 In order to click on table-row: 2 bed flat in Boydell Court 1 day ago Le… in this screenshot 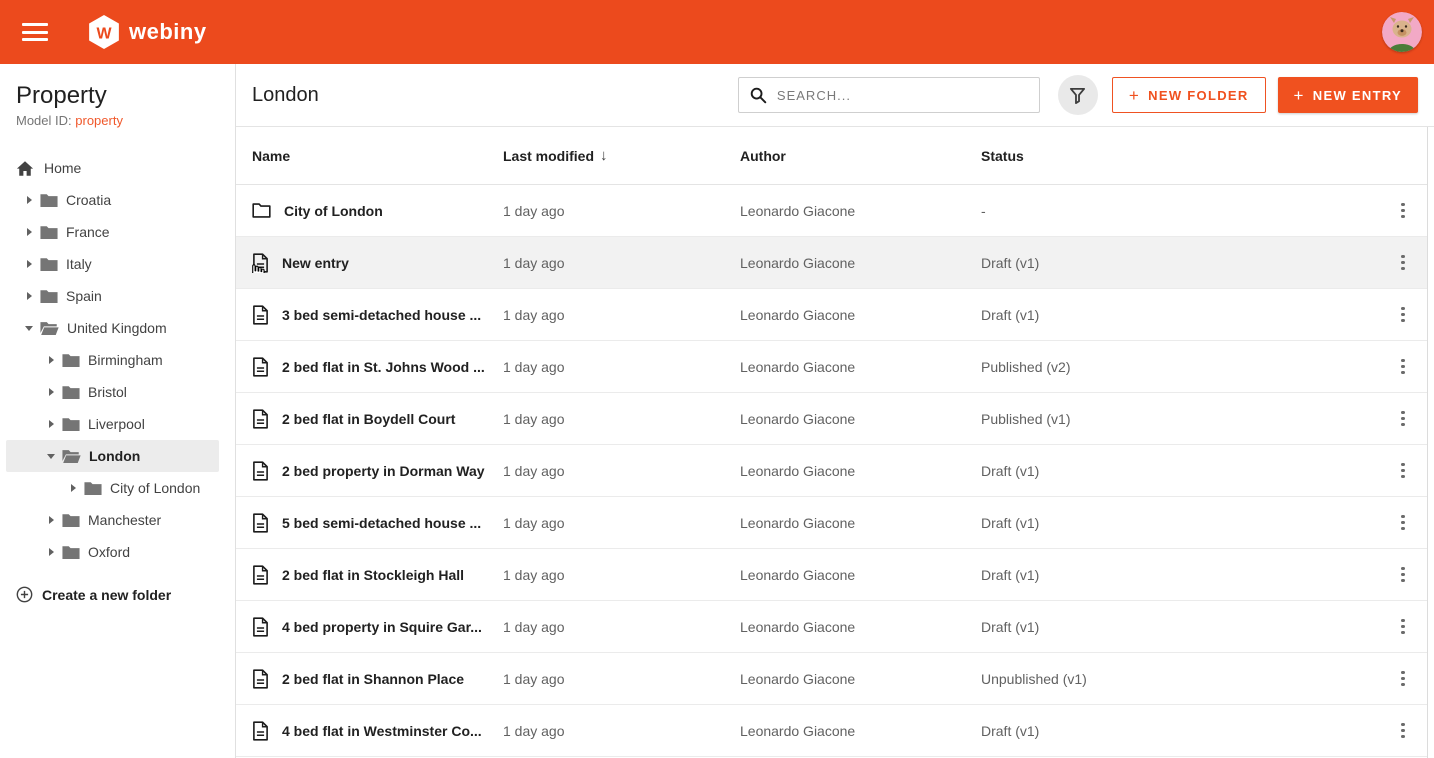, I will do `click(831, 419)`.